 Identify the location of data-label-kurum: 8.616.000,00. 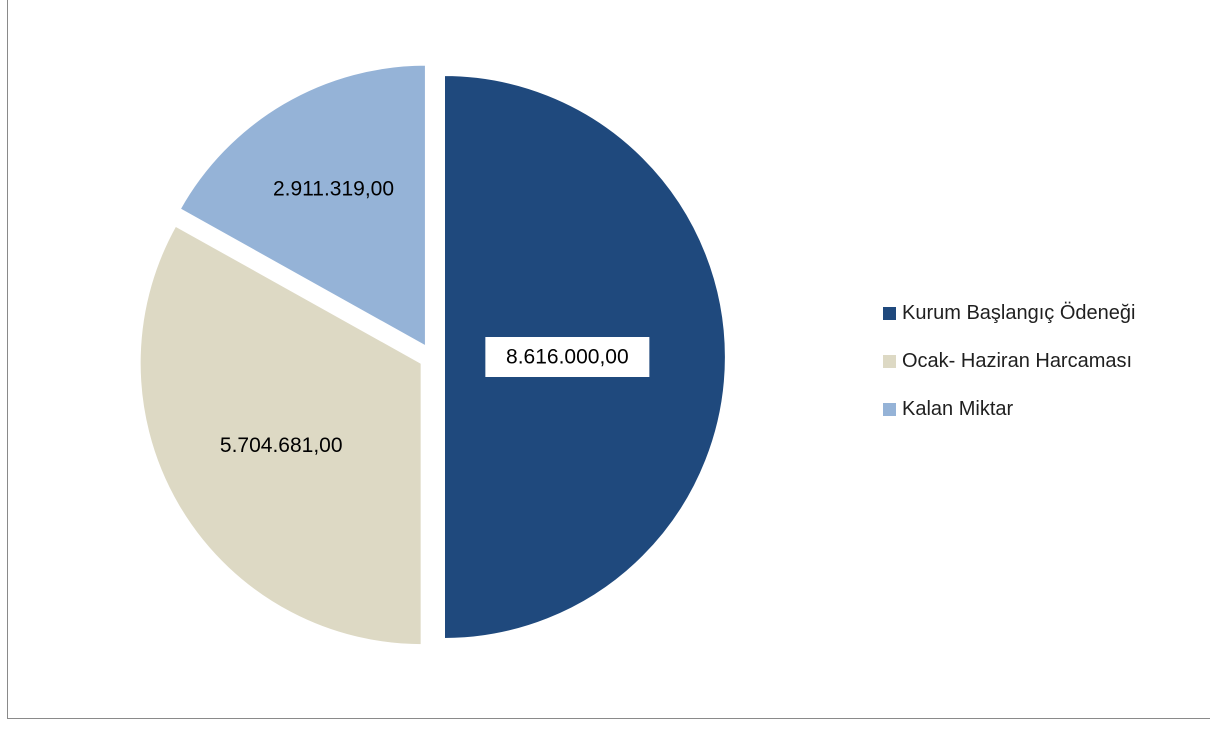
(567, 357).